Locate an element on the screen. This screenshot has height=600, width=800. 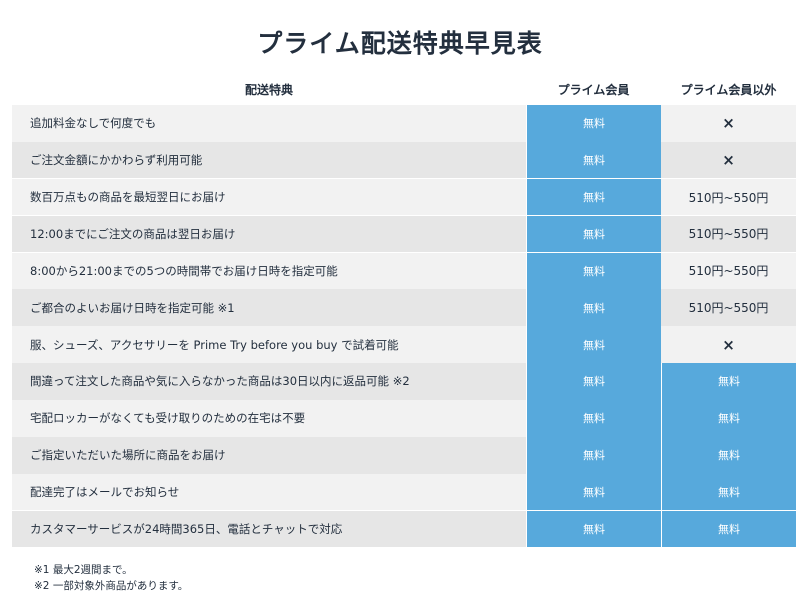
footnote-1: ※1 最大2週間まで。 is located at coordinates (83, 570).